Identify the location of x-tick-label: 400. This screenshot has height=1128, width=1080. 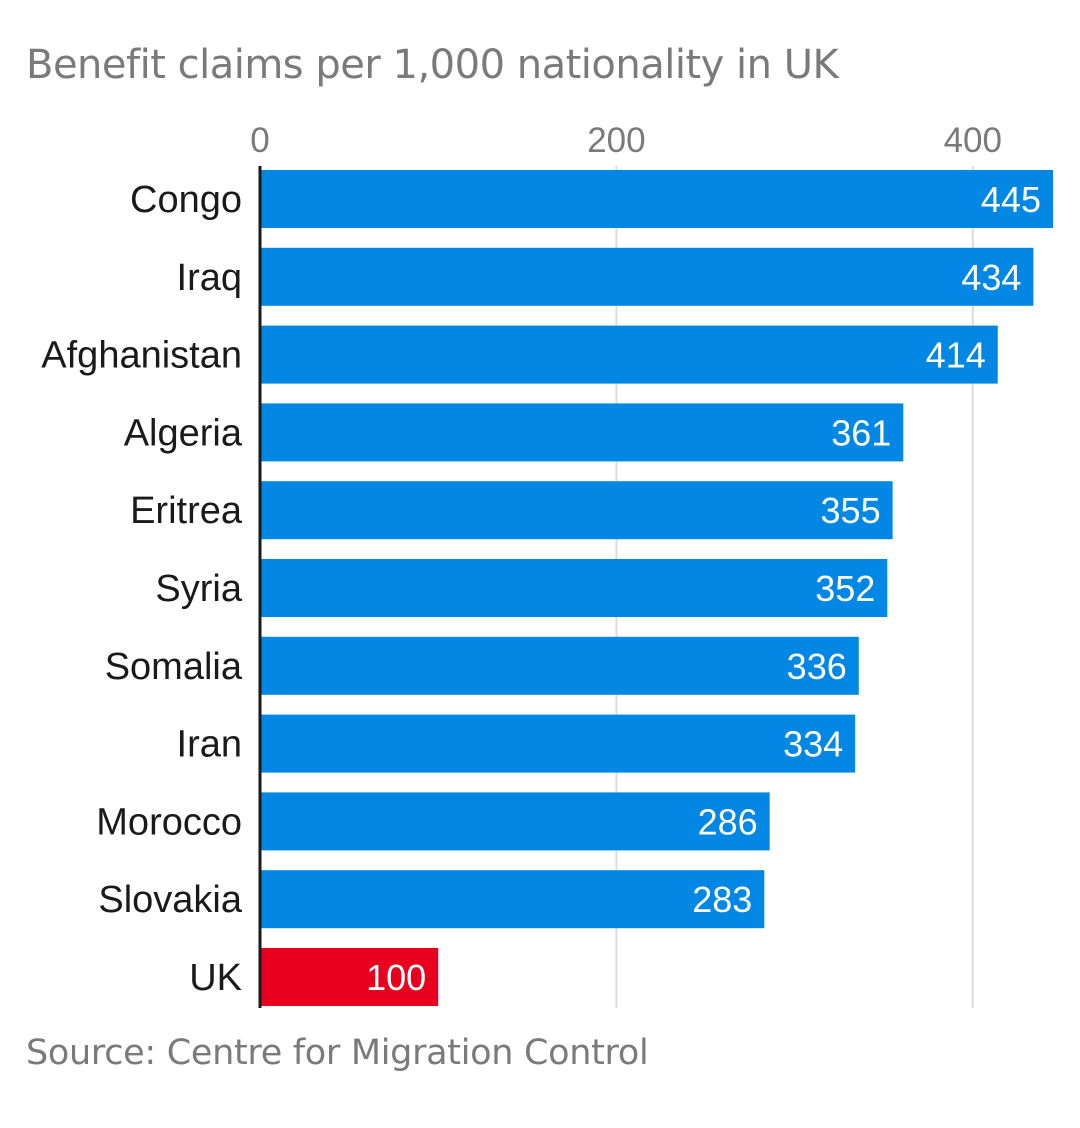
(973, 140).